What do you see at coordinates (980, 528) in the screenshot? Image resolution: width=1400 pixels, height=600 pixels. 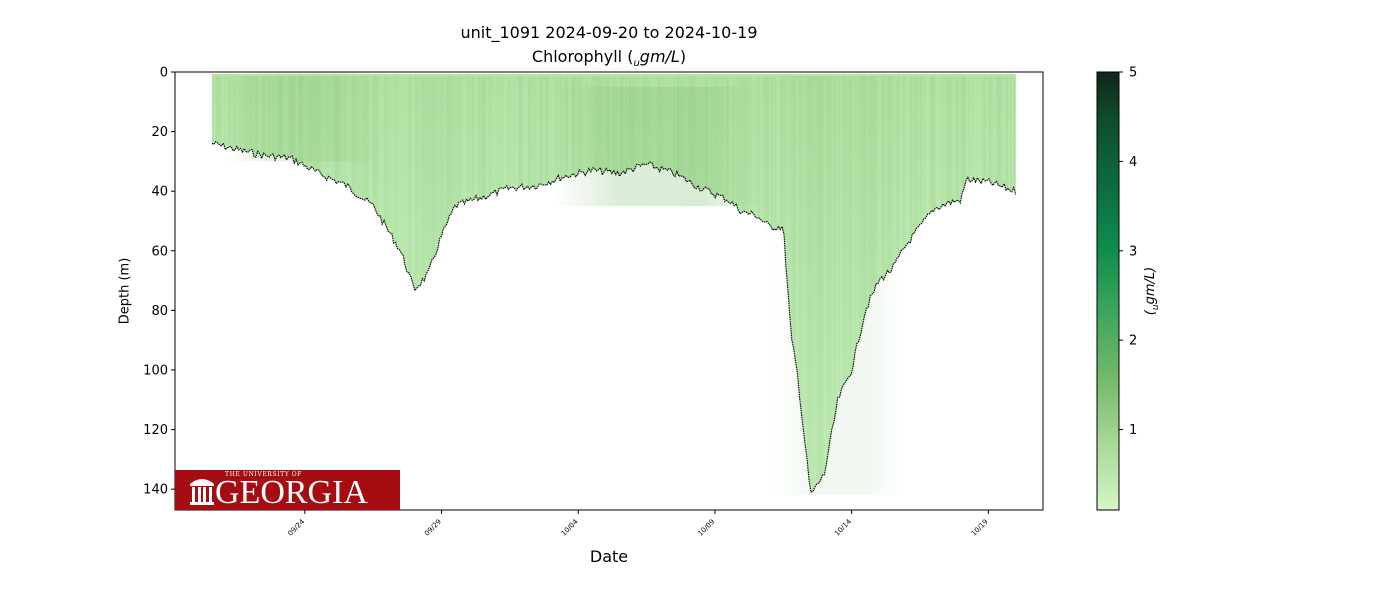 I see `x-tick-label: 10/19` at bounding box center [980, 528].